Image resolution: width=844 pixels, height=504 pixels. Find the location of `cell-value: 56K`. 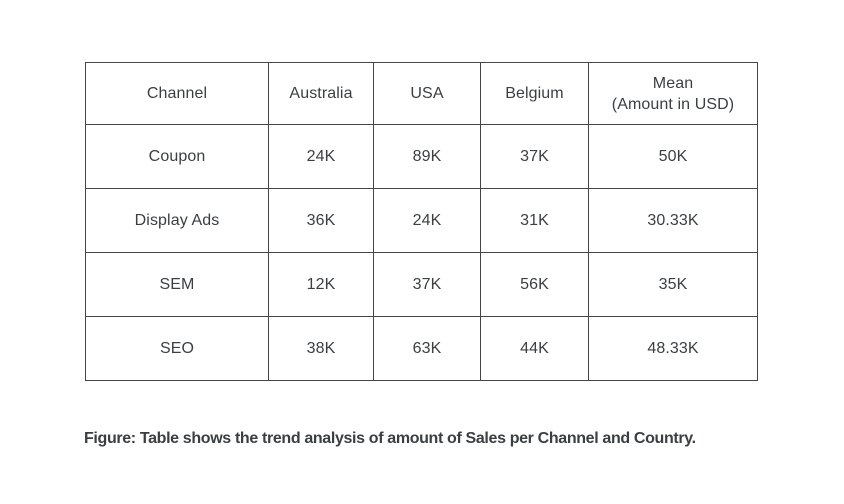

cell-value: 56K is located at coordinates (534, 284).